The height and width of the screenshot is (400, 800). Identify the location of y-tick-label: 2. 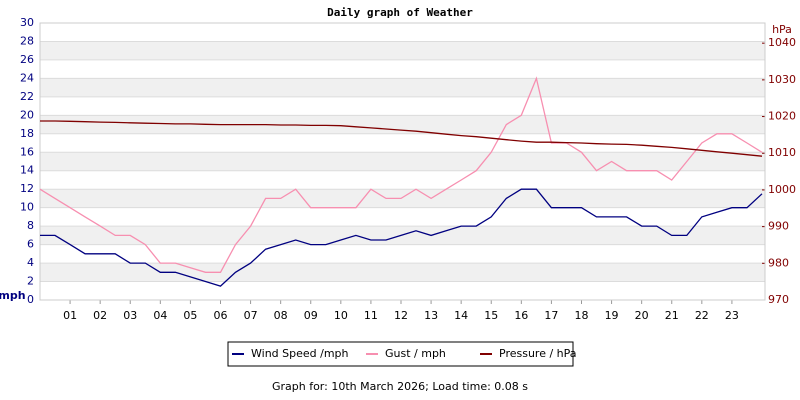
(30, 281).